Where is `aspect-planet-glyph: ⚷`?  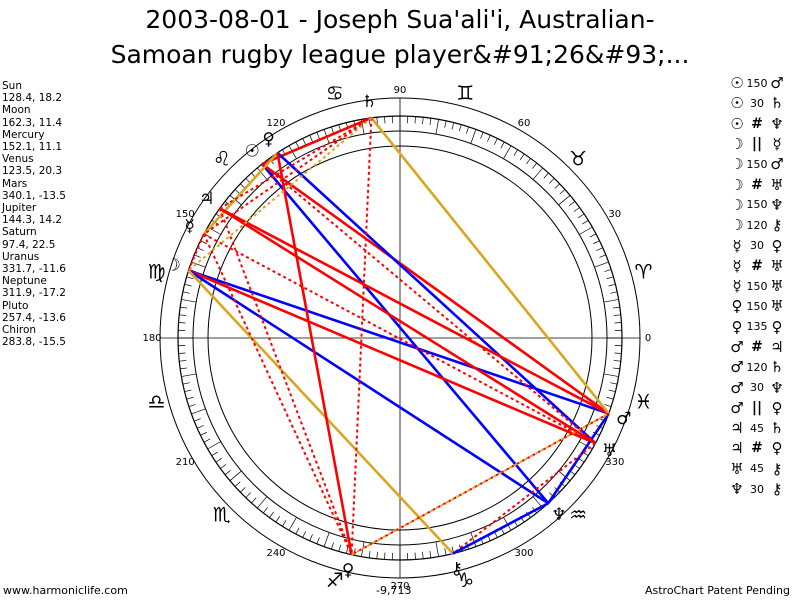
aspect-planet-glyph: ⚷ is located at coordinates (777, 489).